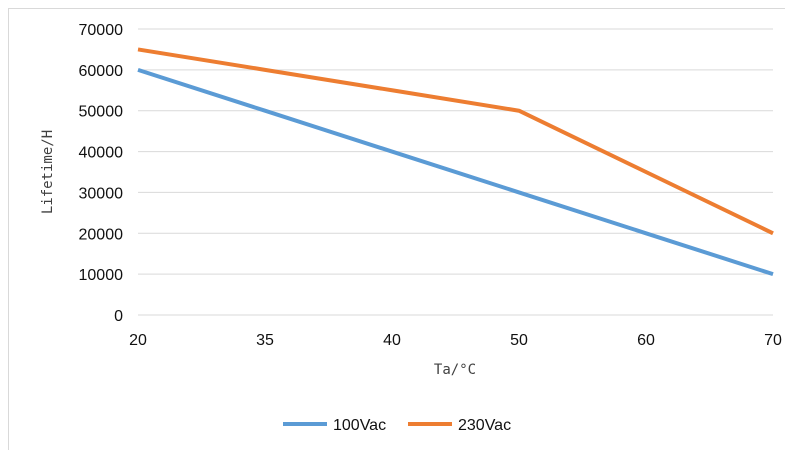 The image size is (787, 452). What do you see at coordinates (101, 173) in the screenshot?
I see `y-axis-ticks: 0 10000 20000 30000 40000 50000 60000 70000` at bounding box center [101, 173].